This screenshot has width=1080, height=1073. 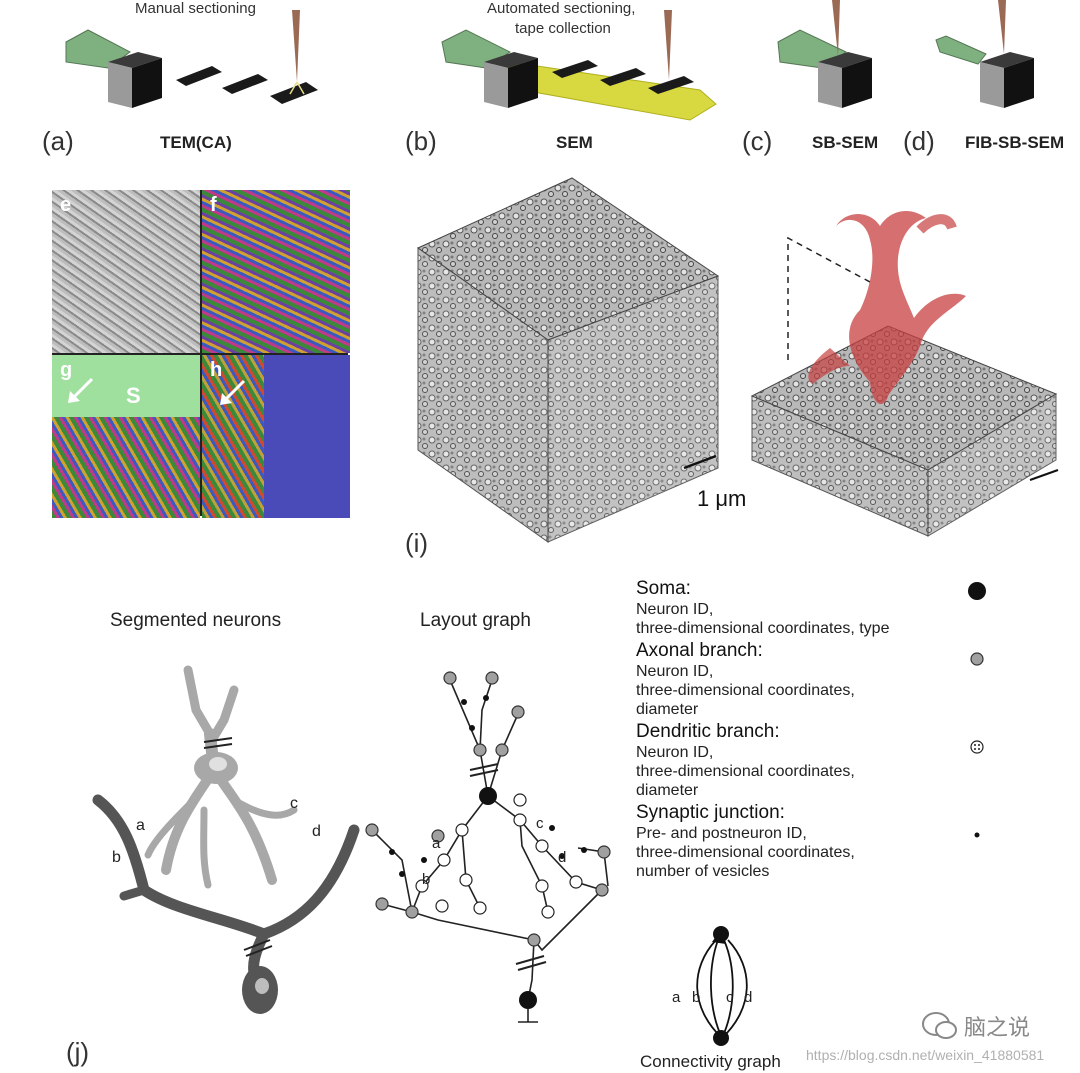 What do you see at coordinates (574, 142) in the screenshot?
I see `panel-b-method: SEM` at bounding box center [574, 142].